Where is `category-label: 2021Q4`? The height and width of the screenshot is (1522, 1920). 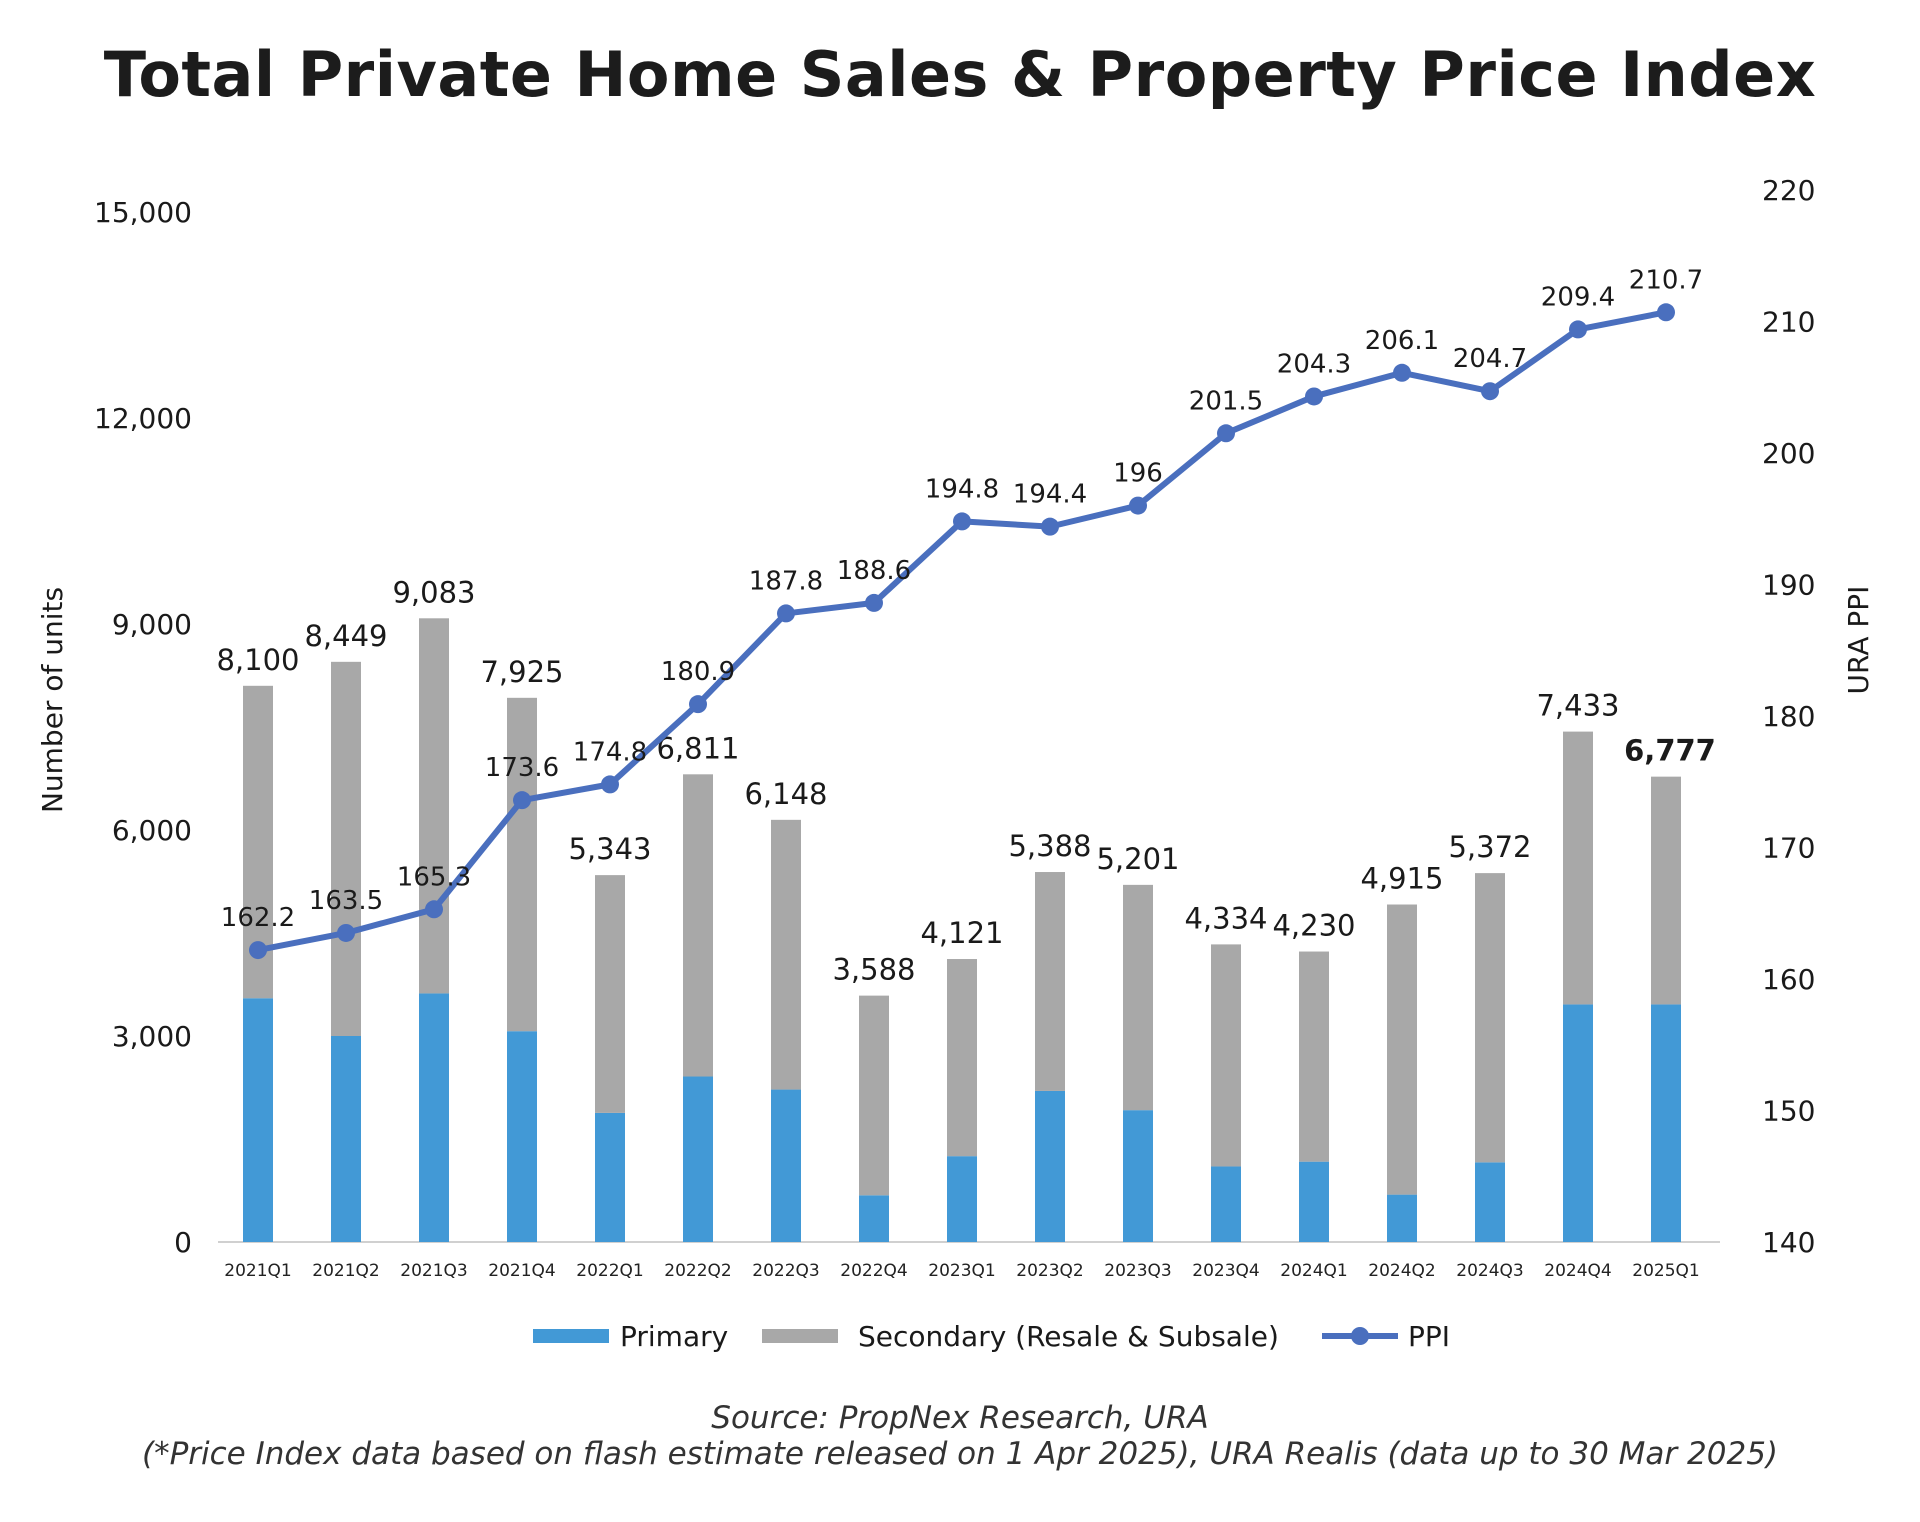 category-label: 2021Q4 is located at coordinates (521, 1271).